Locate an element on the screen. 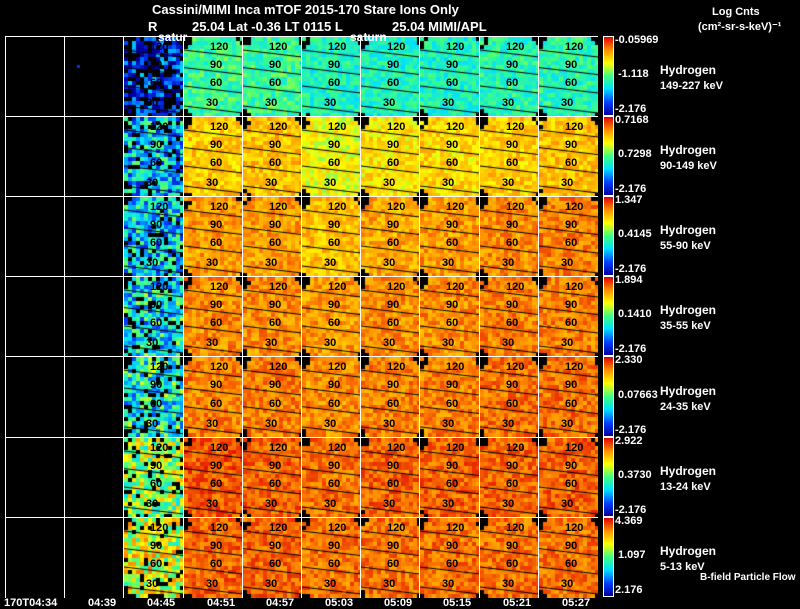 Image resolution: width=800 pixels, height=609 pixels. species-label: Hydrogen 5-13 keV is located at coordinates (688, 559).